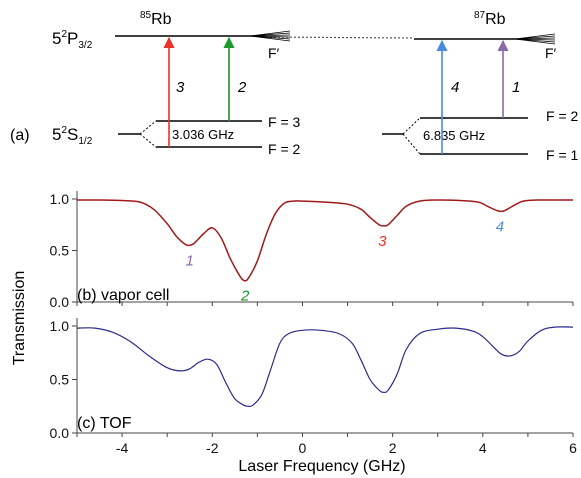  Describe the element at coordinates (20, 135) in the screenshot. I see `panel-a-label: (a)` at that location.